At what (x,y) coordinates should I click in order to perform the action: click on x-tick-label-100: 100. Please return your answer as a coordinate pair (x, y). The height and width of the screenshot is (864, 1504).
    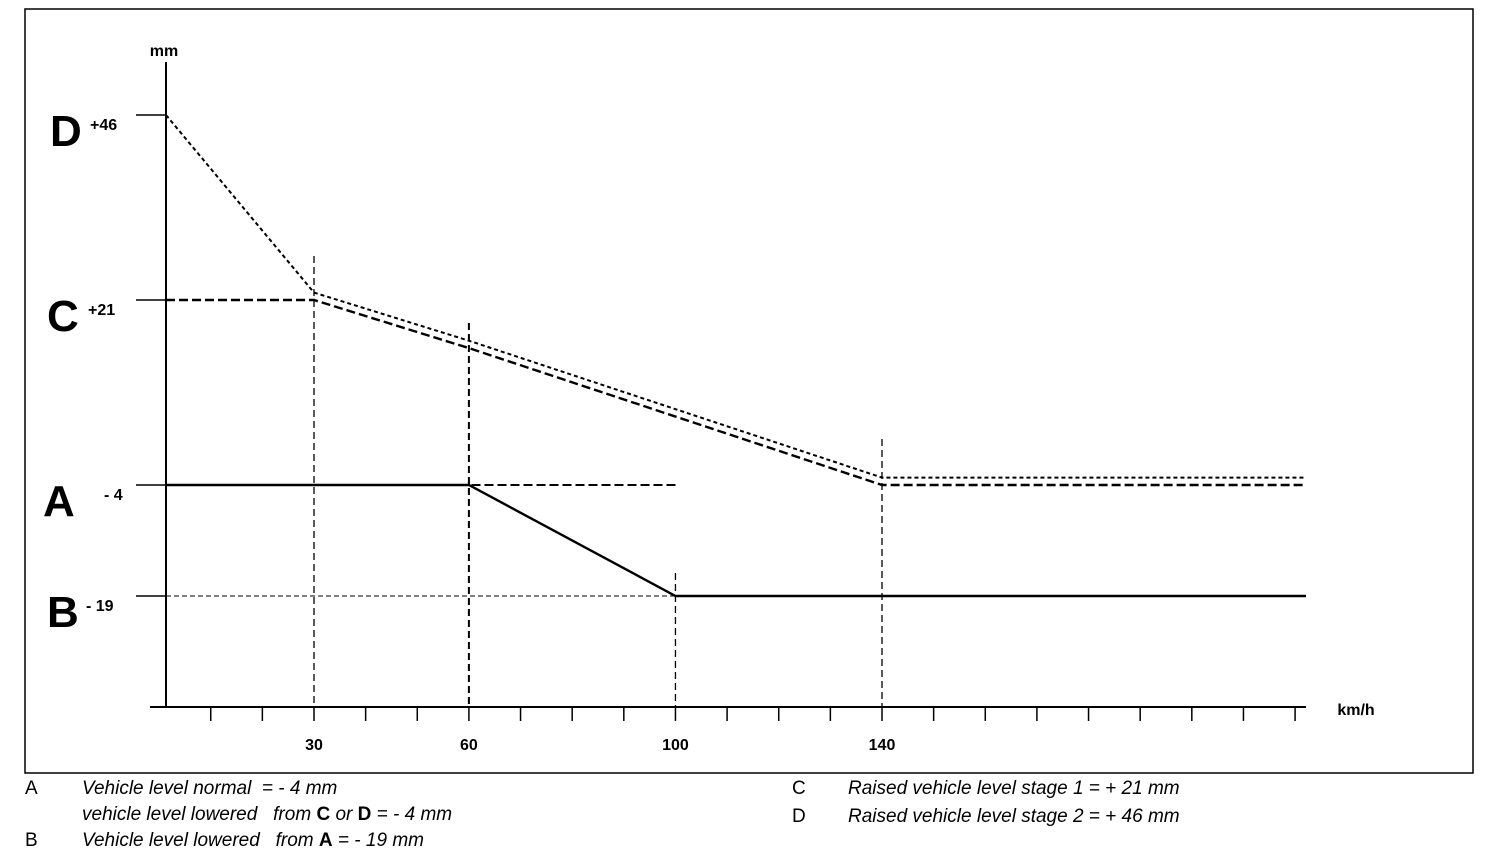
    Looking at the image, I should click on (675, 745).